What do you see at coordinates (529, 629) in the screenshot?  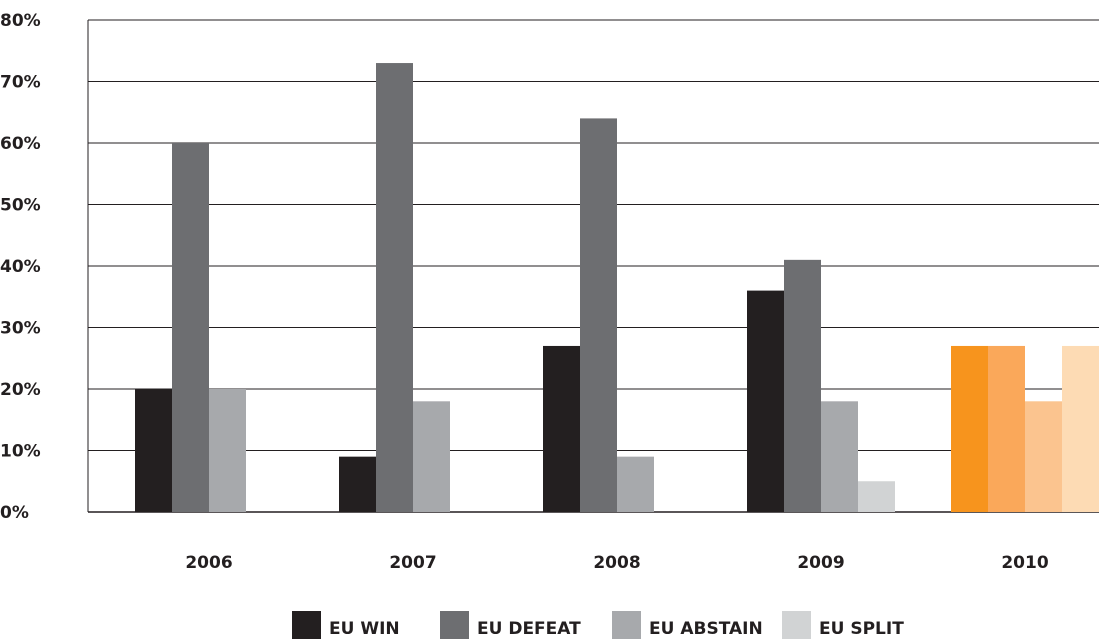 I see `legend-label: EU DEFEAT` at bounding box center [529, 629].